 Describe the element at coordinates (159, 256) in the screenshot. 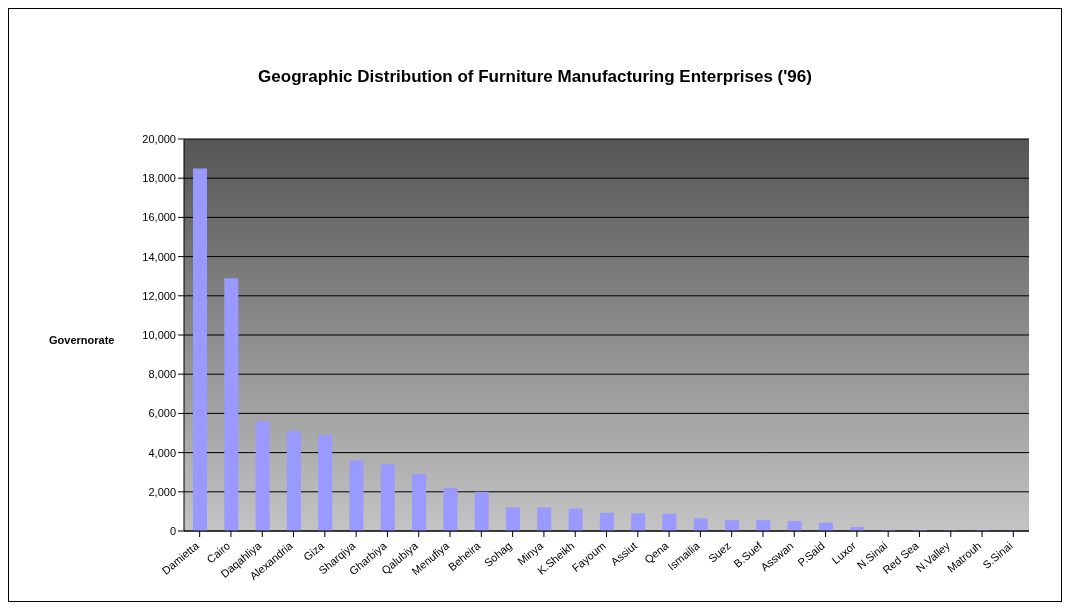

I see `y-tick-label: 14,000` at that location.